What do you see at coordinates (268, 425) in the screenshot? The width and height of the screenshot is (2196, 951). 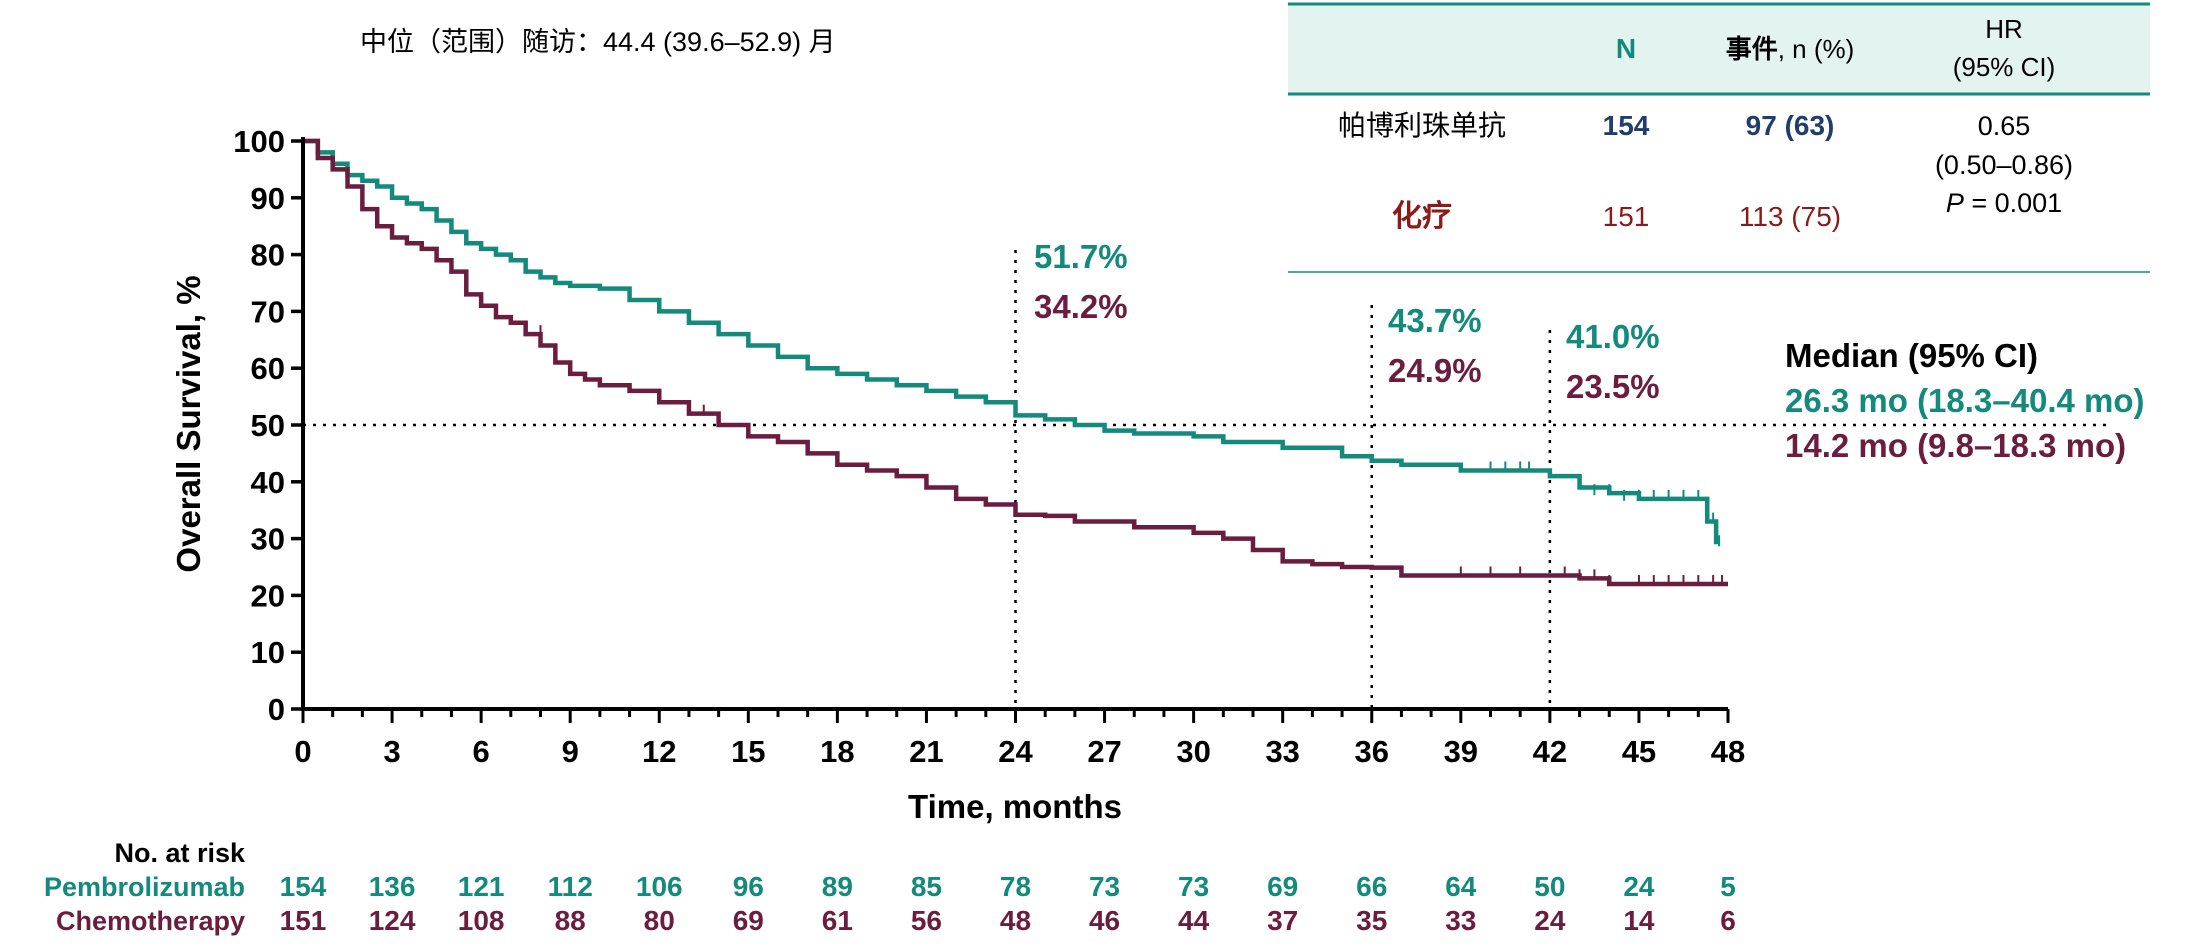 I see `y-tick-label: 50` at bounding box center [268, 425].